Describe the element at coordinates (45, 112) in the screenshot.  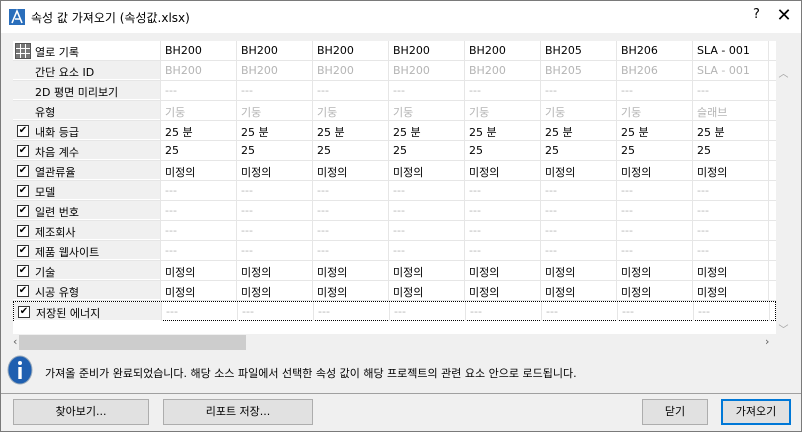
I see `row-label: 유형` at that location.